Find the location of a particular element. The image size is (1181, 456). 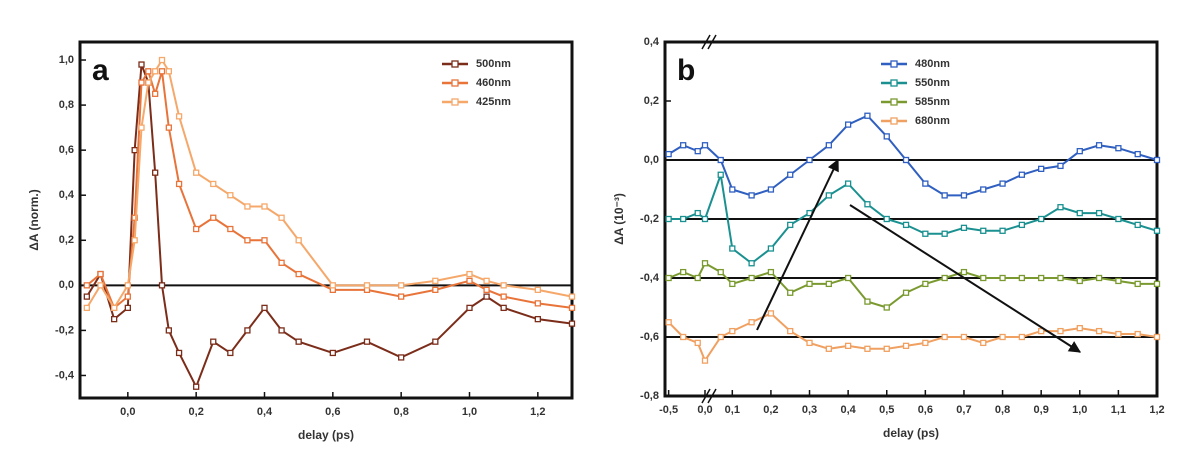

y-axis-label: ΔA (norm.) is located at coordinates (34, 220).